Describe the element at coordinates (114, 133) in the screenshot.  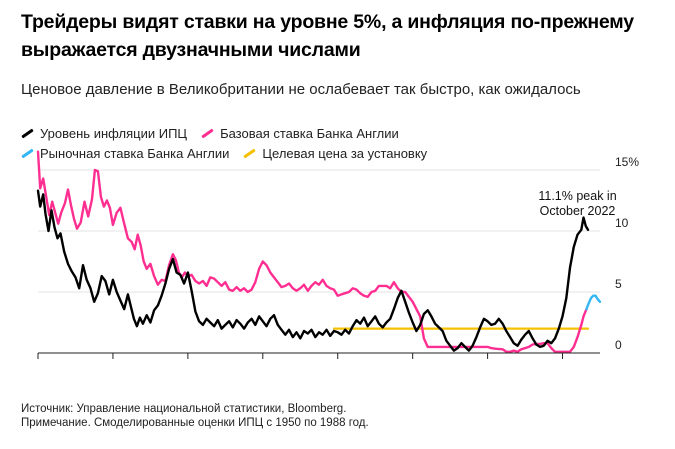
I see `legend-label-cpi: Уровень инфляции ИПЦ` at that location.